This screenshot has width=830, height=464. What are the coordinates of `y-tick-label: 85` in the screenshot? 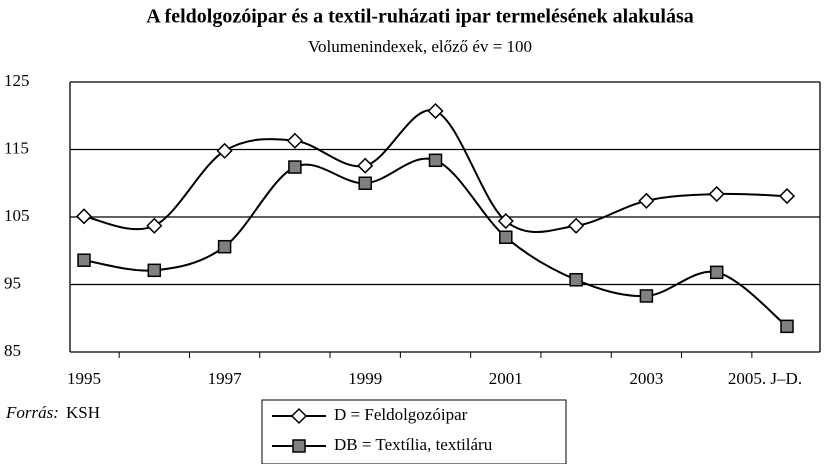 It's located at (12, 350).